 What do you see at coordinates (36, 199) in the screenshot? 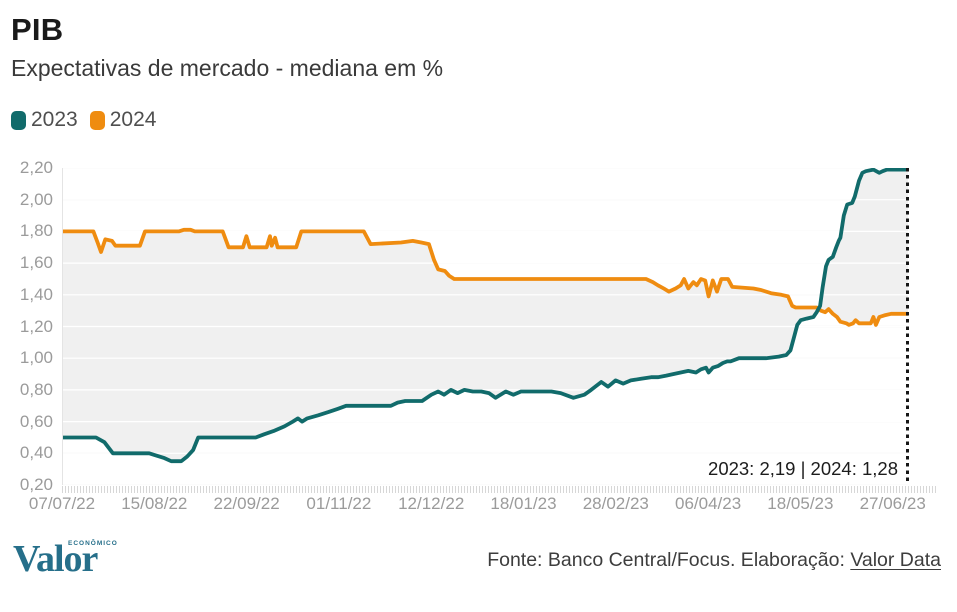
I see `y-tick-label: 2,00` at bounding box center [36, 199].